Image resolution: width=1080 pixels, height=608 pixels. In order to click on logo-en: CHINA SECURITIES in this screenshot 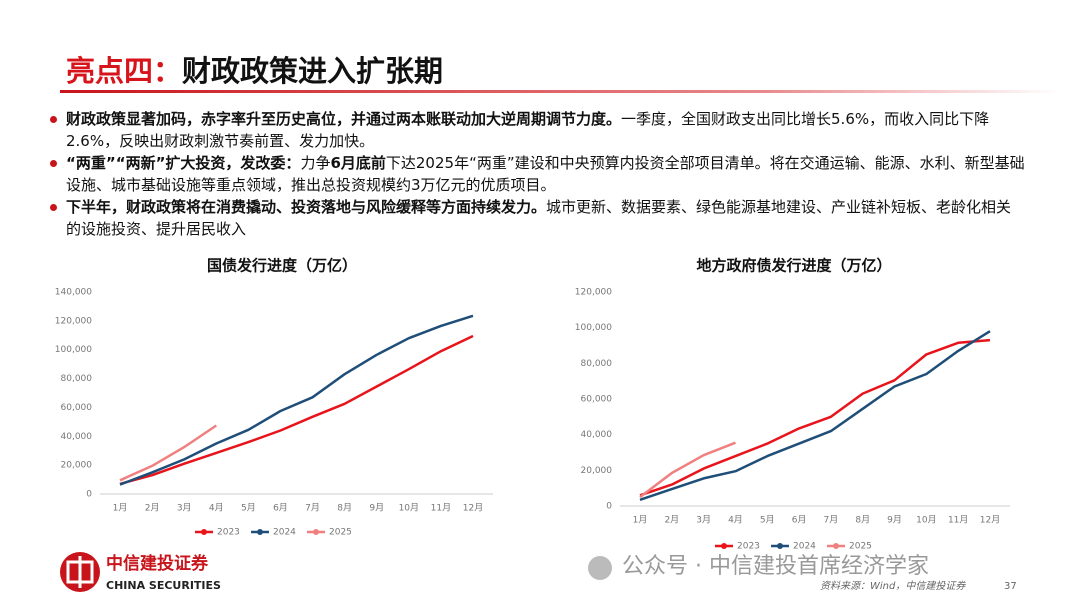, I will do `click(163, 585)`.